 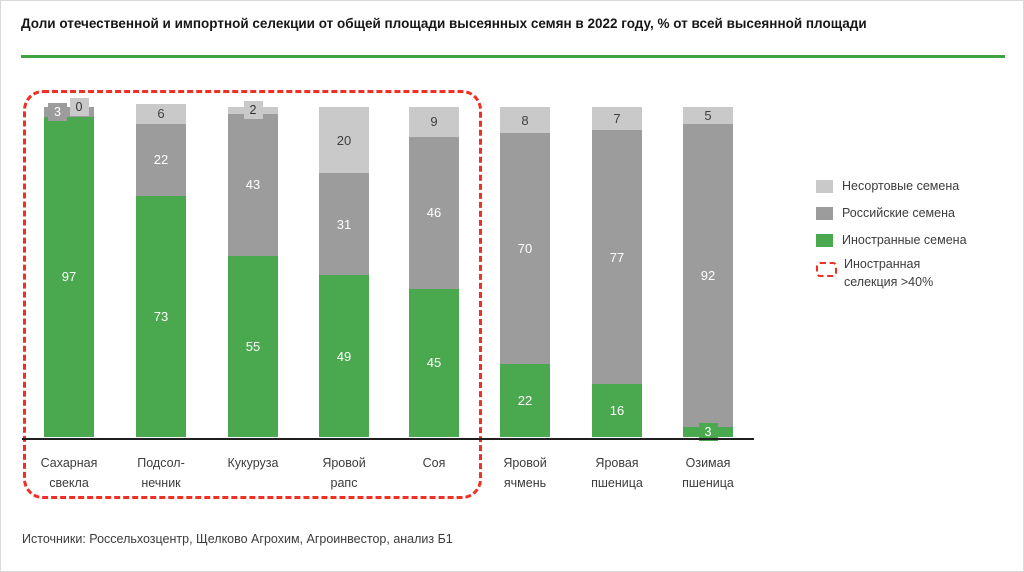 I want to click on bar-value-callout: 2, so click(x=253, y=110).